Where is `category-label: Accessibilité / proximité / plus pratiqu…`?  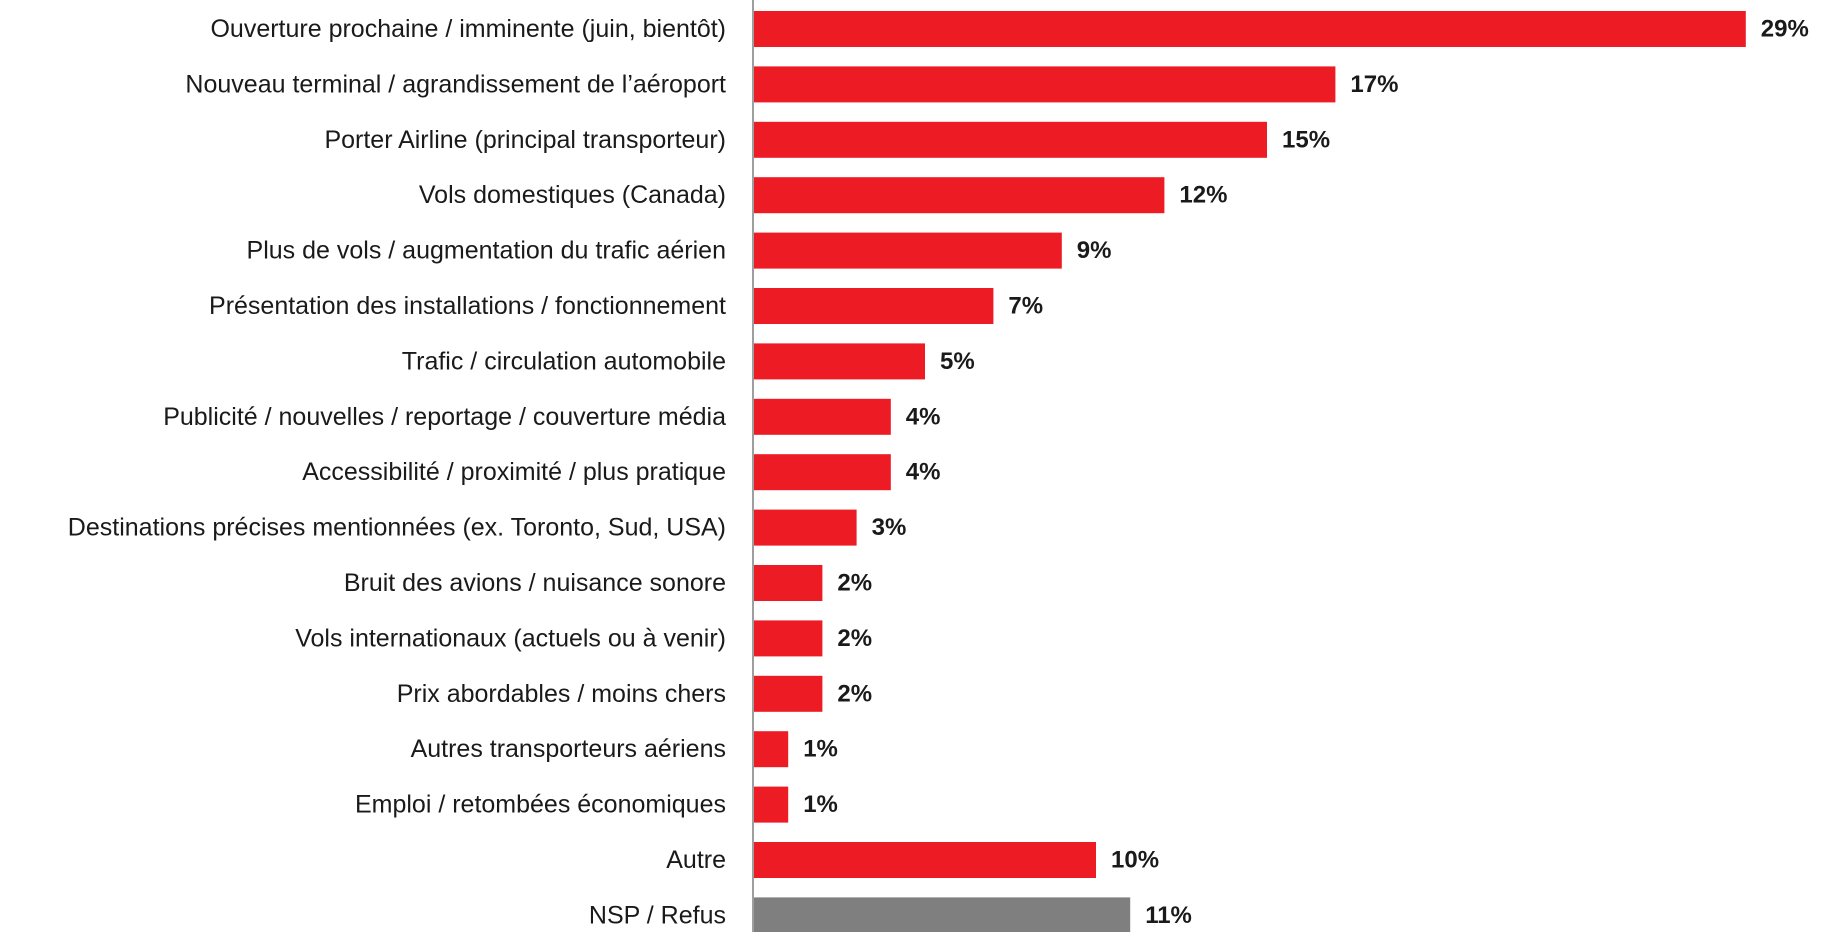
category-label: Accessibilité / proximité / plus pratiqu… is located at coordinates (514, 472).